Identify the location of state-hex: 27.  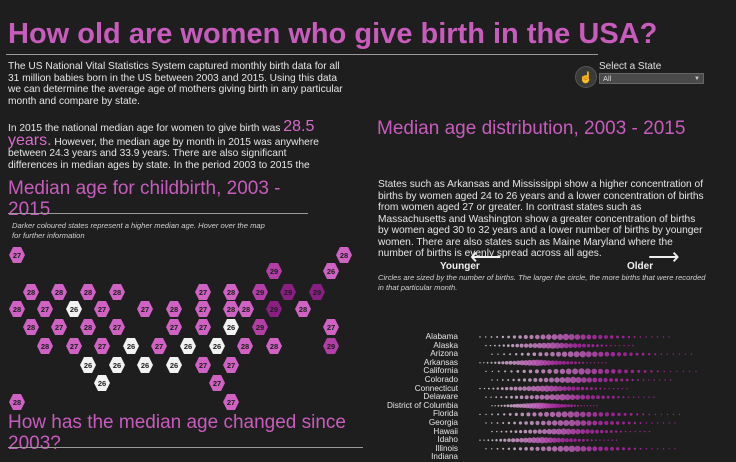
(159, 346).